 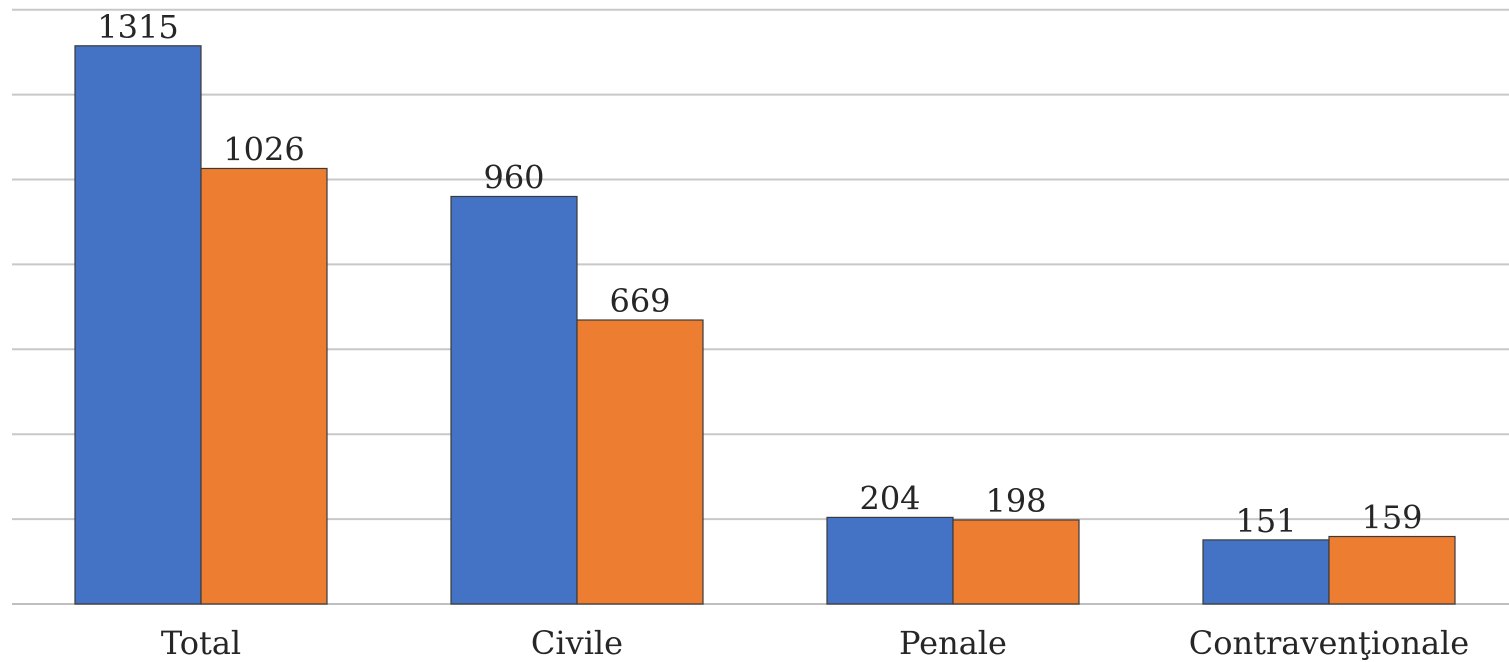 What do you see at coordinates (1329, 643) in the screenshot?
I see `category-label: Contravenţionale` at bounding box center [1329, 643].